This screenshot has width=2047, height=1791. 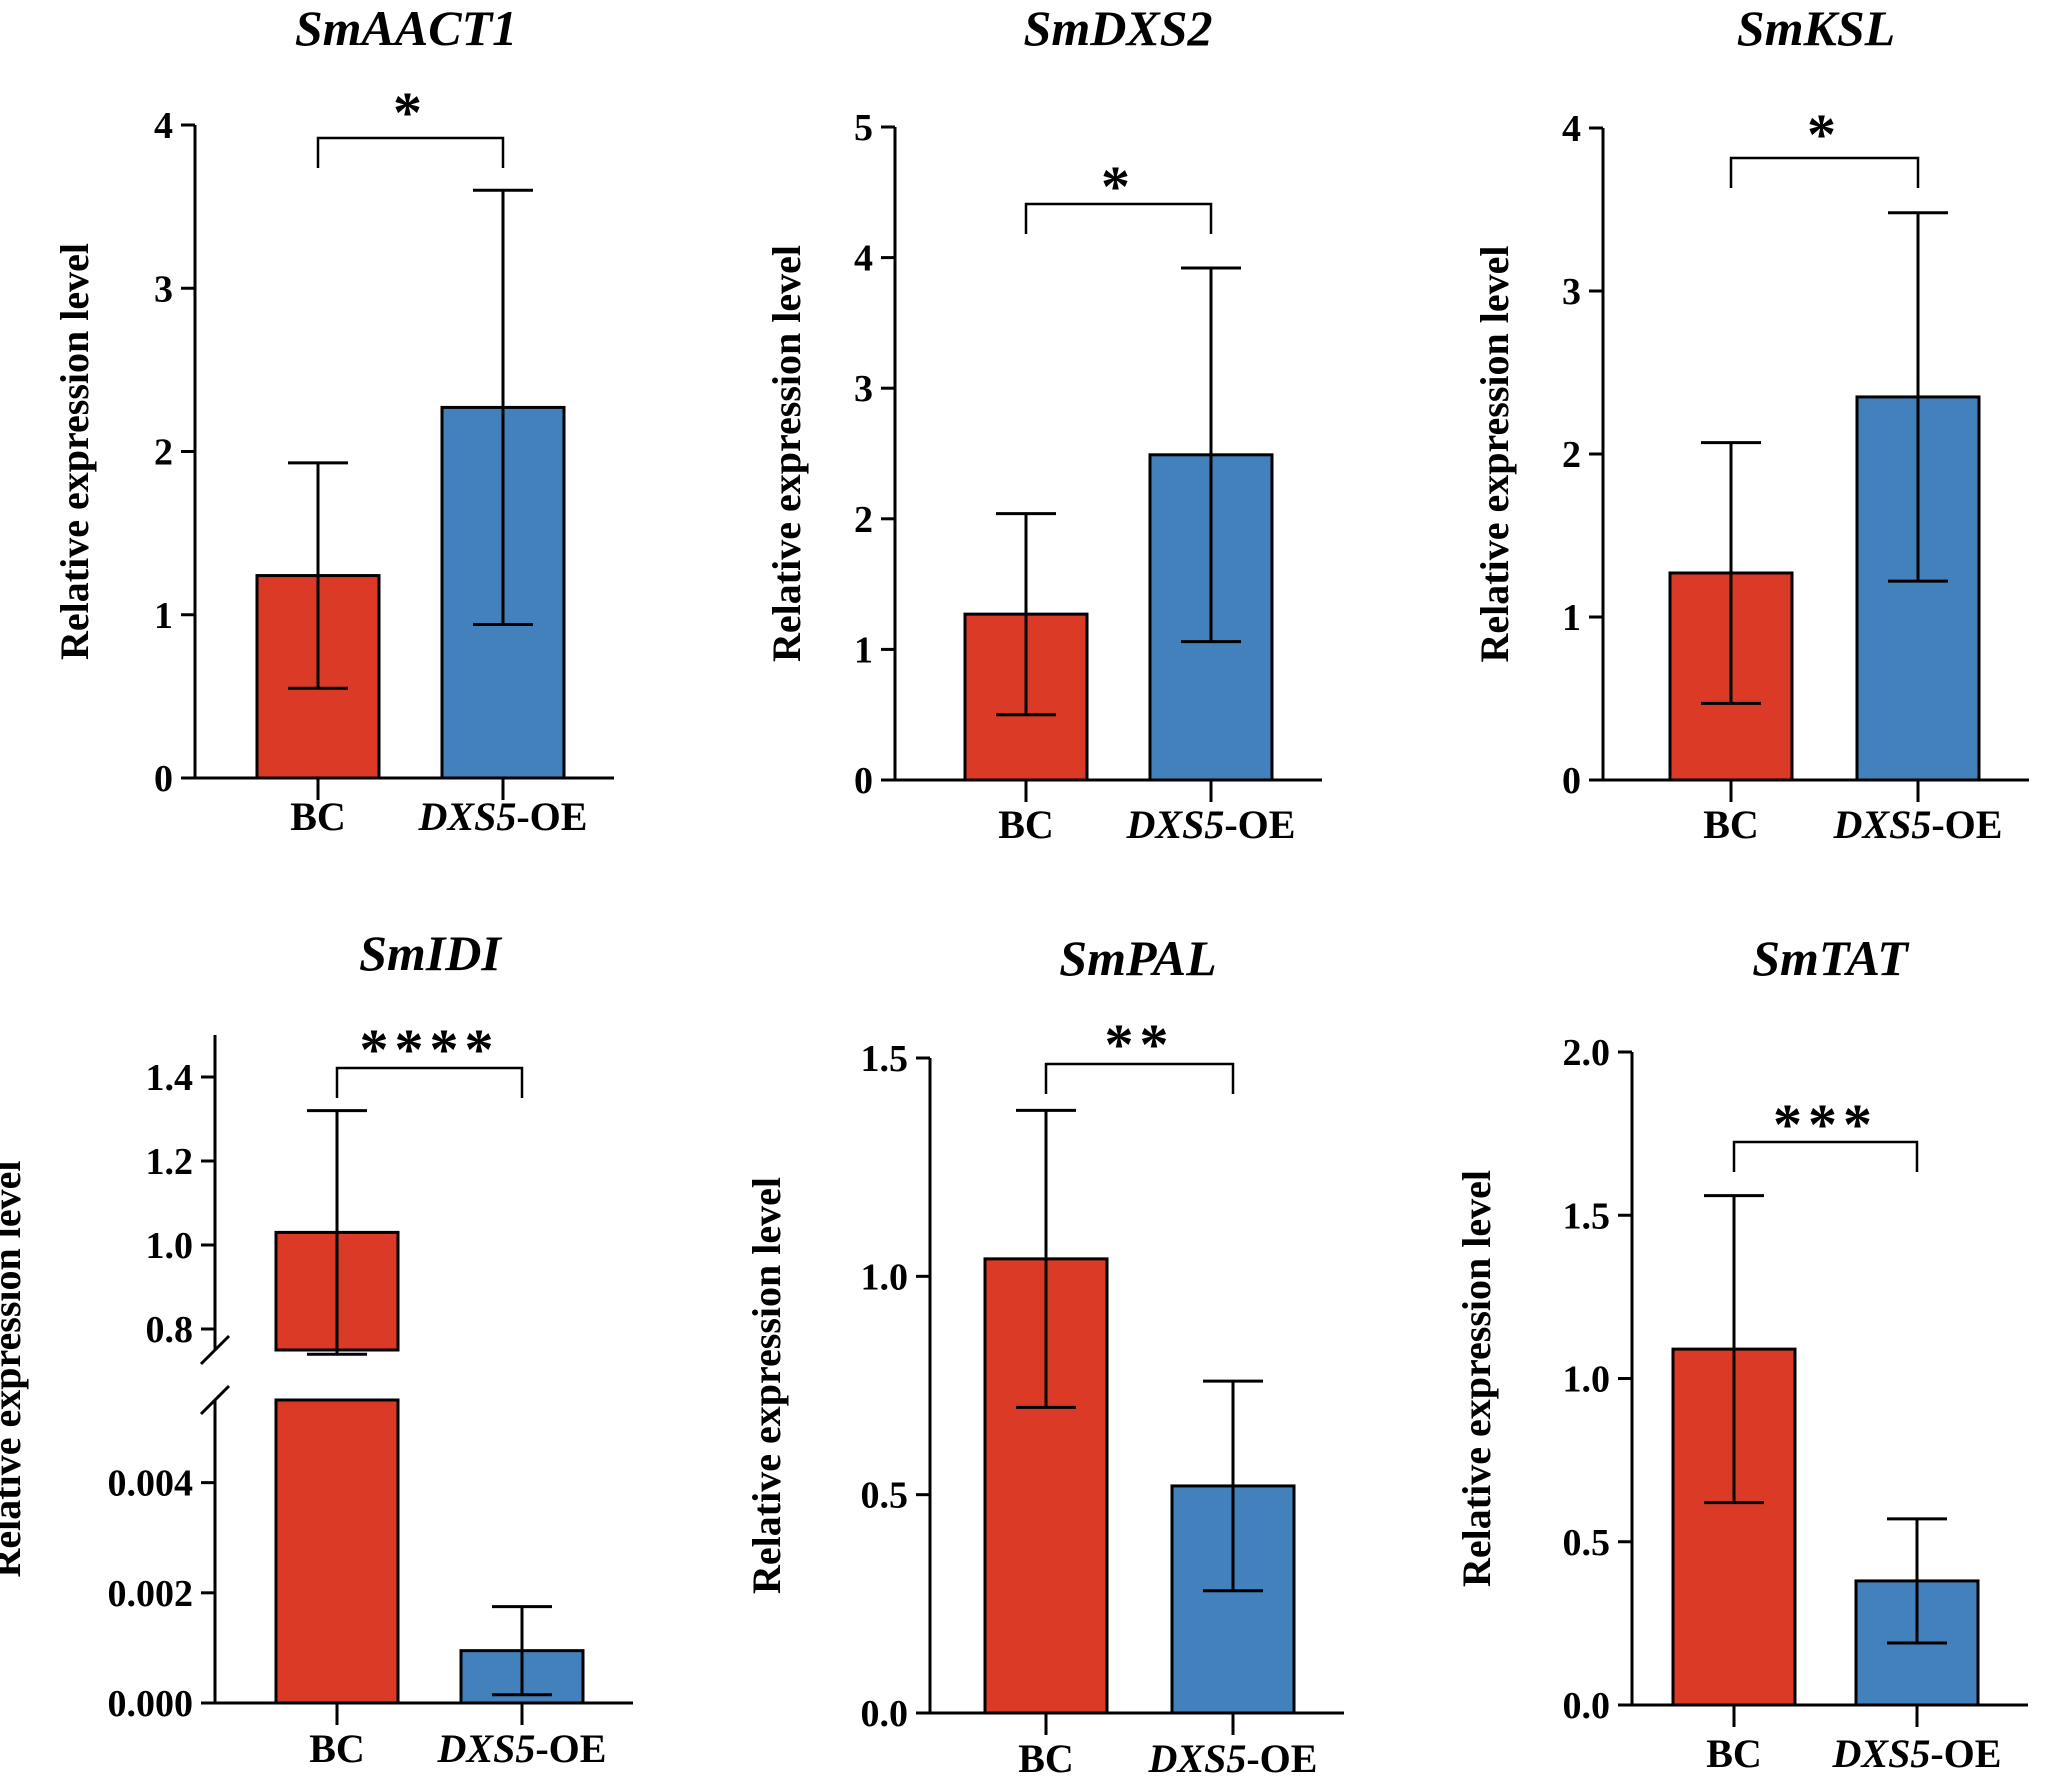 I want to click on significance-stars: **, so click(x=1140, y=1044).